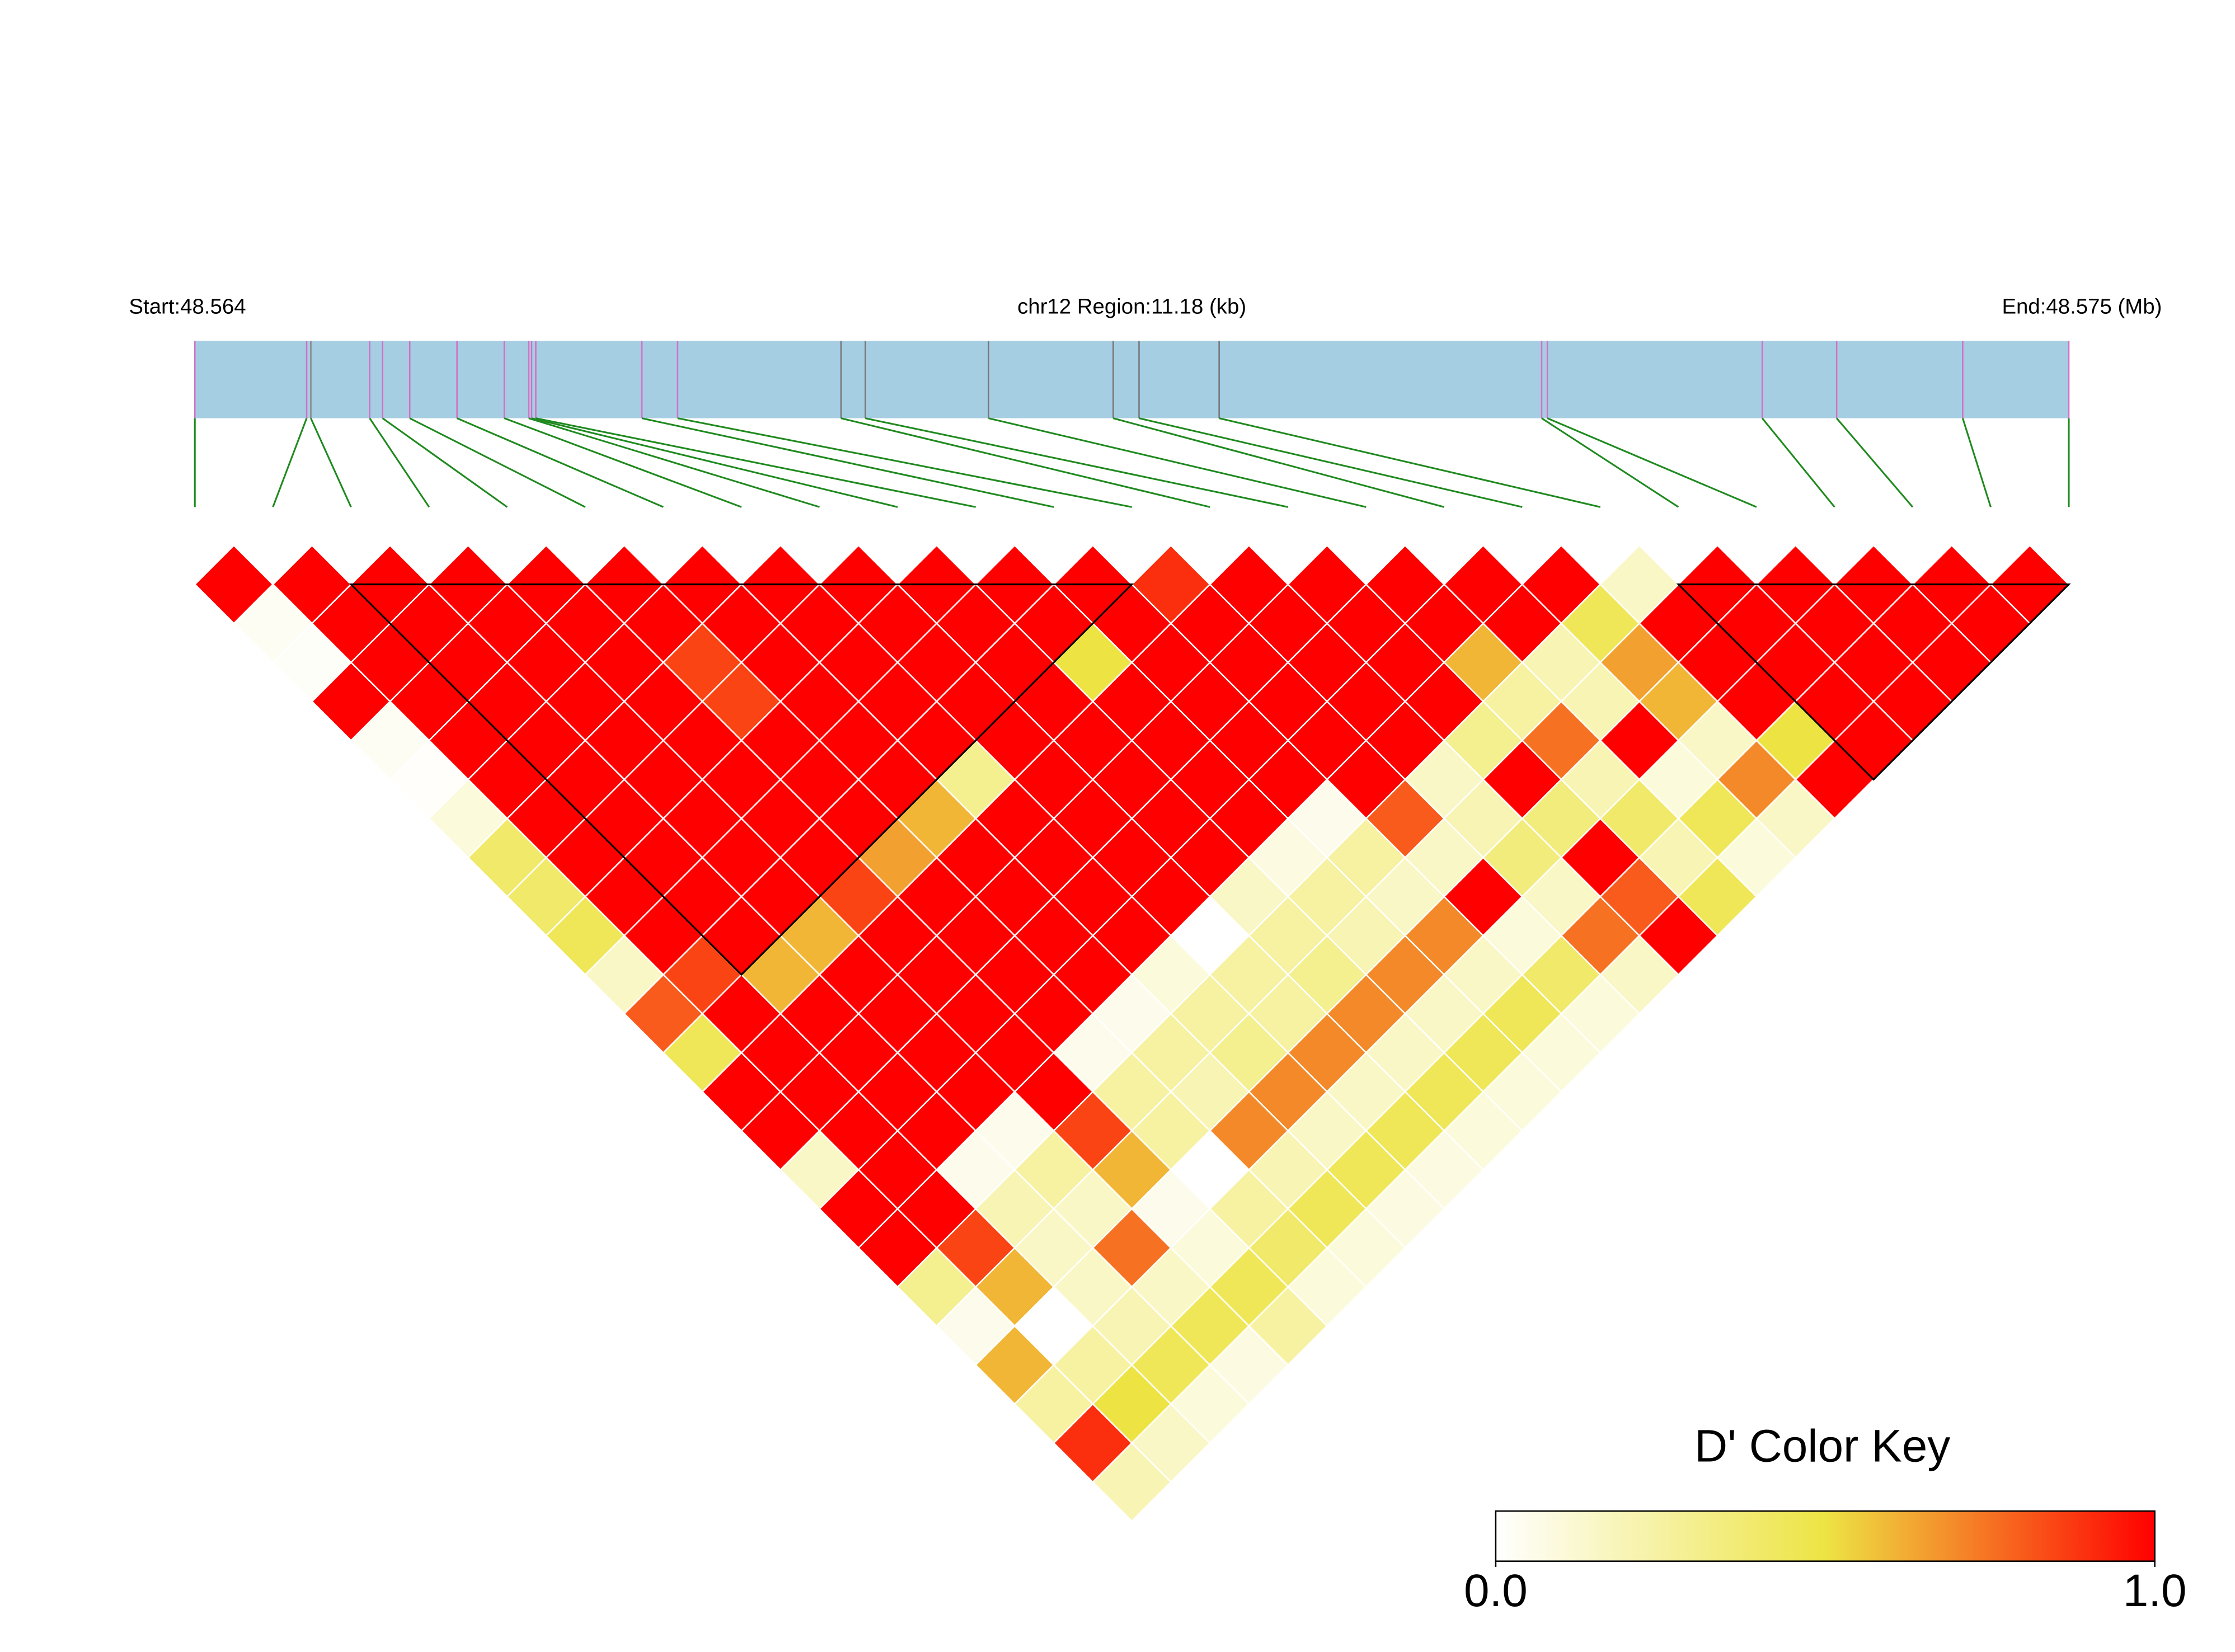  Describe the element at coordinates (1132, 1482) in the screenshot. I see `ld-cell` at that location.